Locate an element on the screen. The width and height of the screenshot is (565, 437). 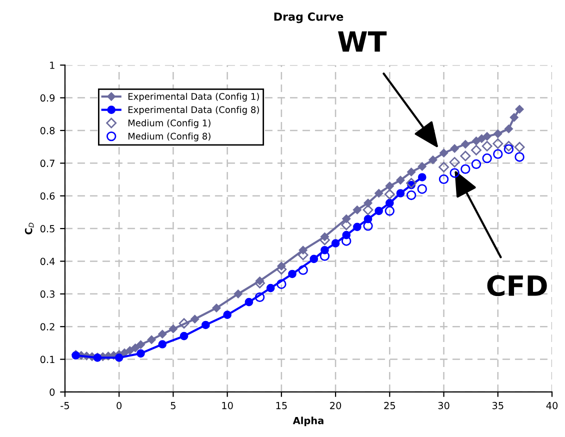
y-tick-label: 1 is located at coordinates (52, 65).